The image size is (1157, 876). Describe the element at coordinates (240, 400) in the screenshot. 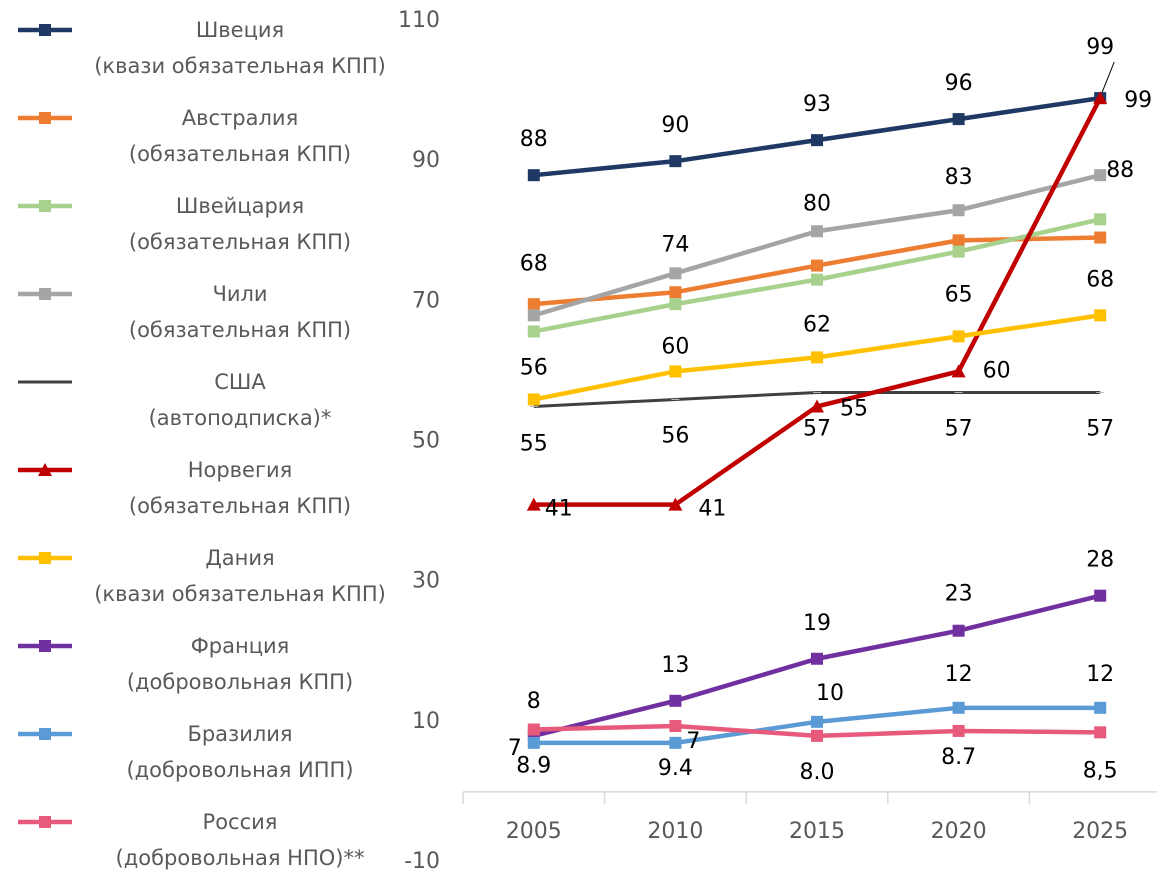

I see `legend-label: США (автоподписка)*` at that location.